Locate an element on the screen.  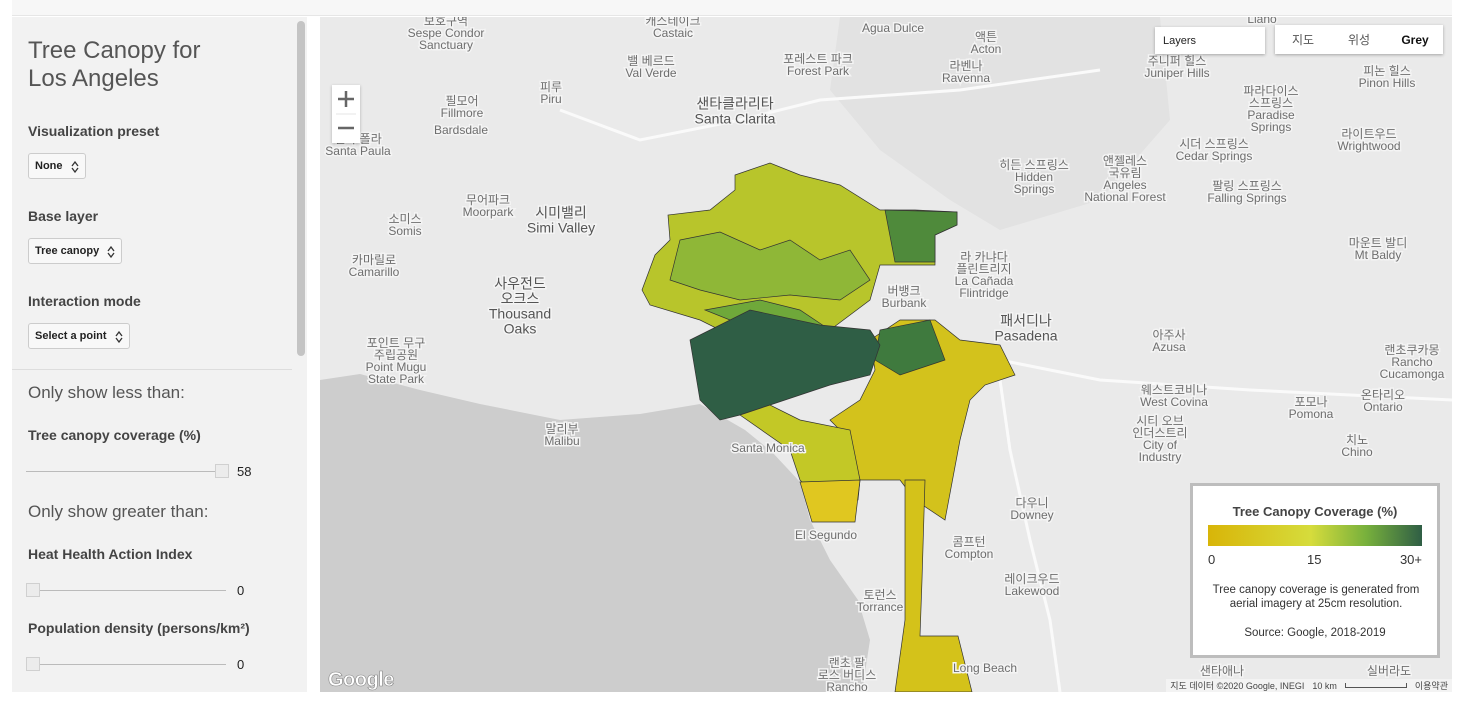
place-label: 치노 is located at coordinates (1357, 440).